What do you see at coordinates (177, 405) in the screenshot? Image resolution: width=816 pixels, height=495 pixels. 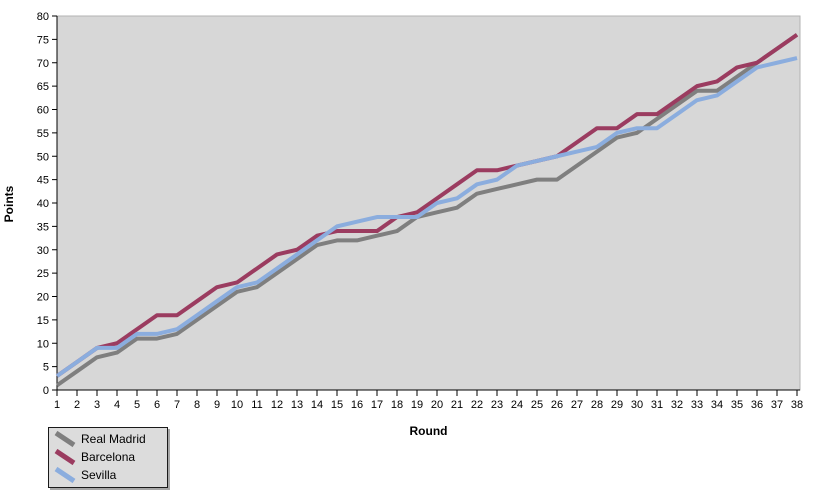 I see `x-tick-label: 7` at bounding box center [177, 405].